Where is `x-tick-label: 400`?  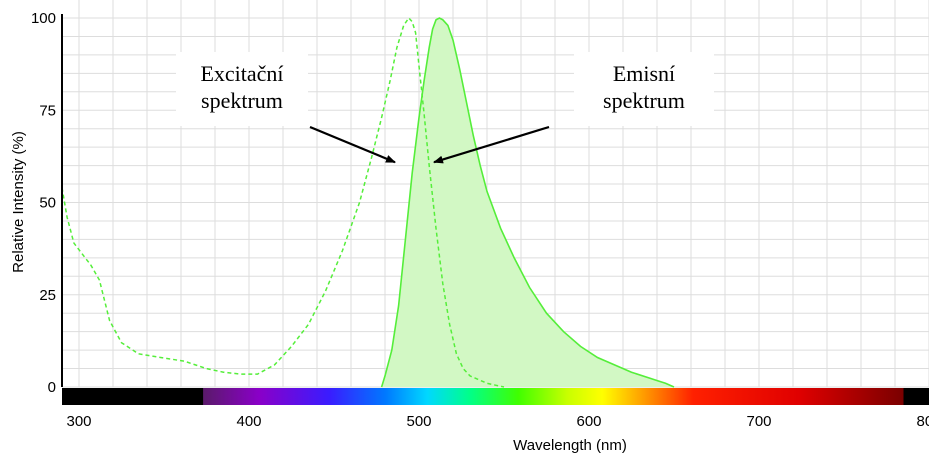
x-tick-label: 400 is located at coordinates (248, 421).